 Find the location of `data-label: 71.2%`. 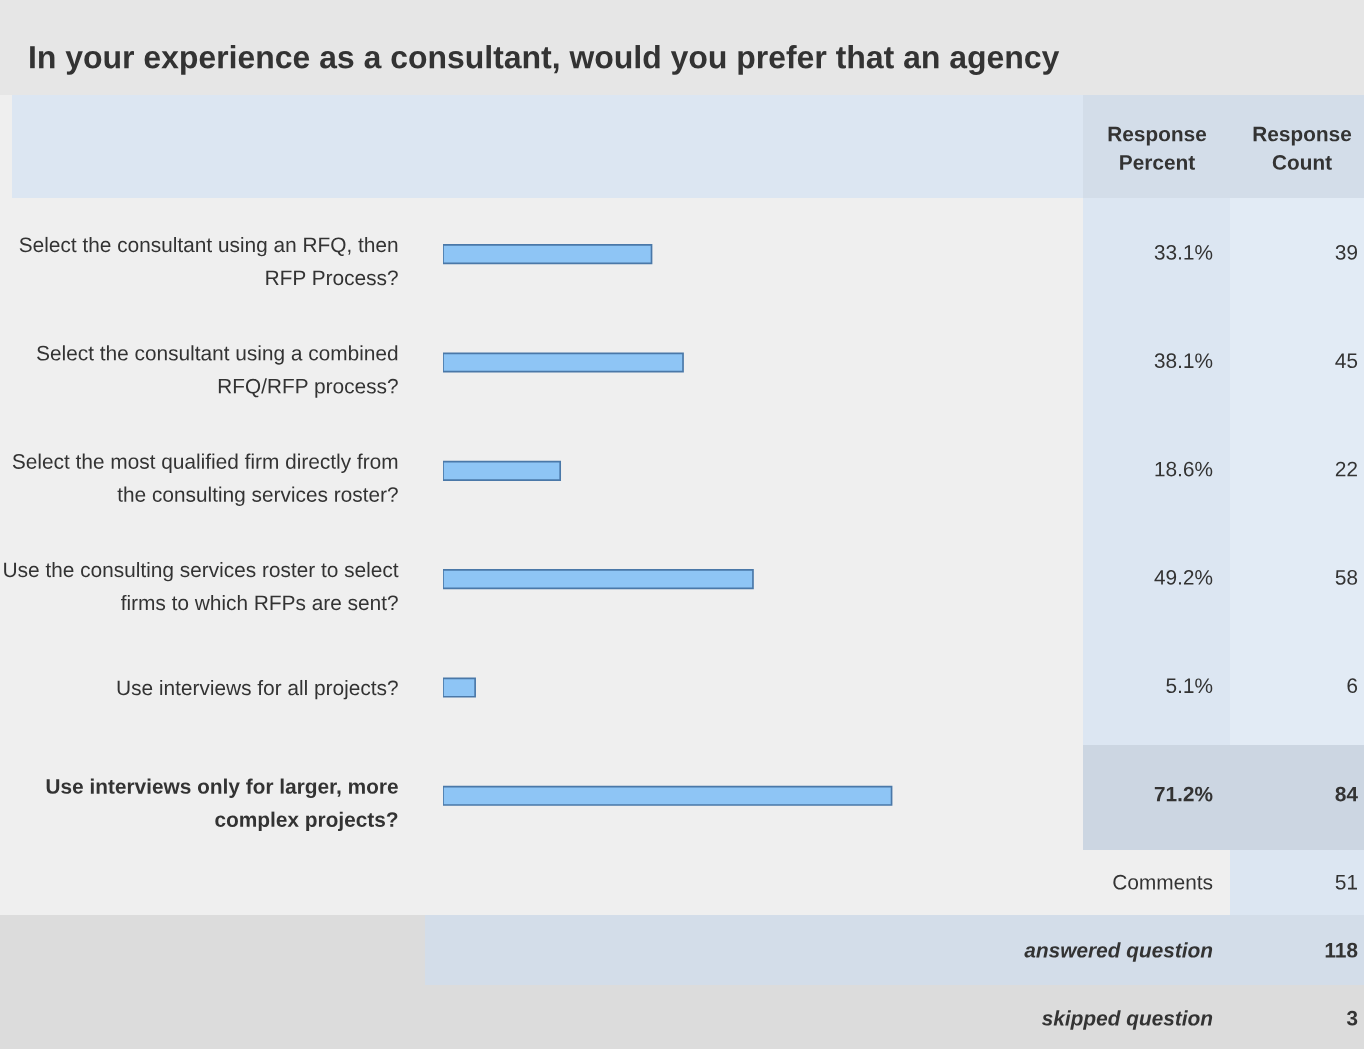

data-label: 71.2% is located at coordinates (1183, 794).